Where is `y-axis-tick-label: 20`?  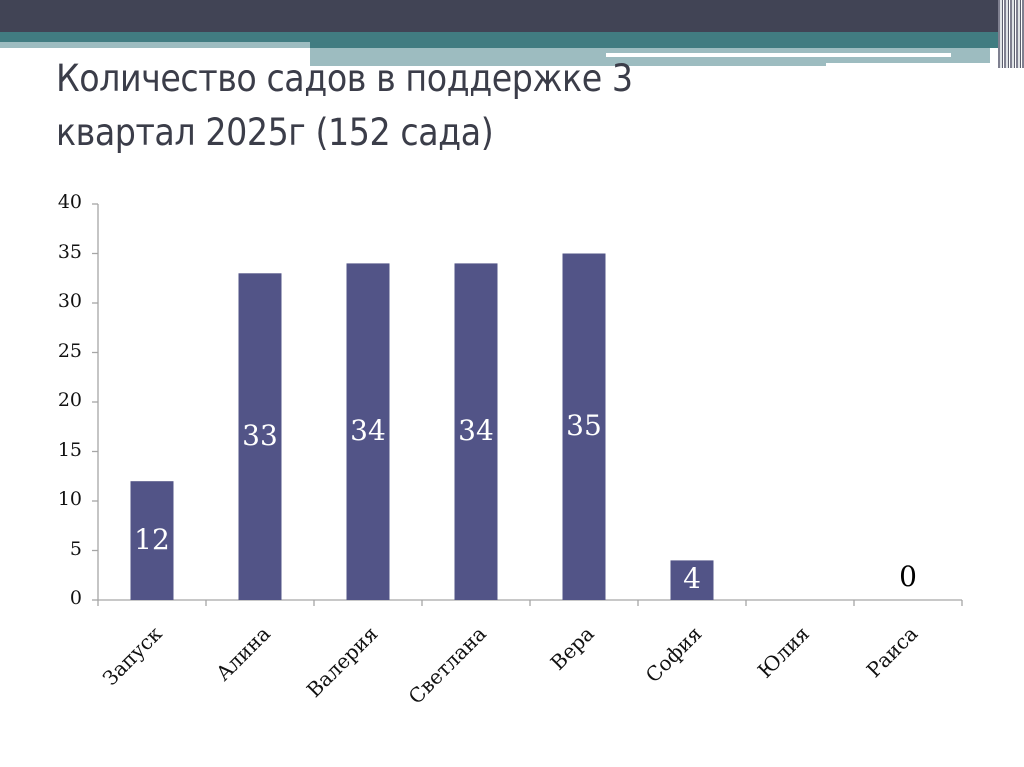
y-axis-tick-label: 20 is located at coordinates (69, 400).